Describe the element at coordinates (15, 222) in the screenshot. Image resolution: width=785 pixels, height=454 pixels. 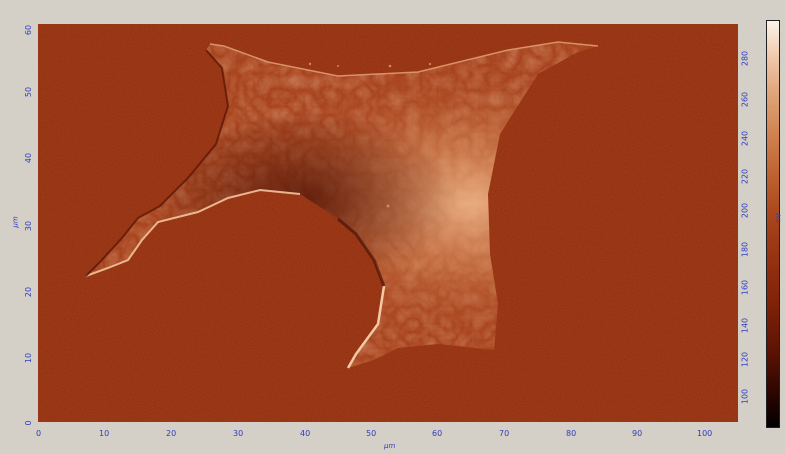
I see `y-axis-unit: μm` at that location.